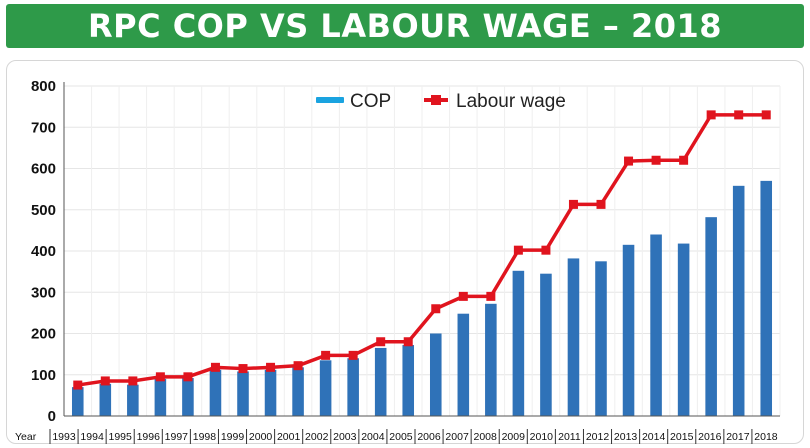 This screenshot has height=448, width=810. Describe the element at coordinates (289, 437) in the screenshot. I see `x-tick-label: 2001` at that location.